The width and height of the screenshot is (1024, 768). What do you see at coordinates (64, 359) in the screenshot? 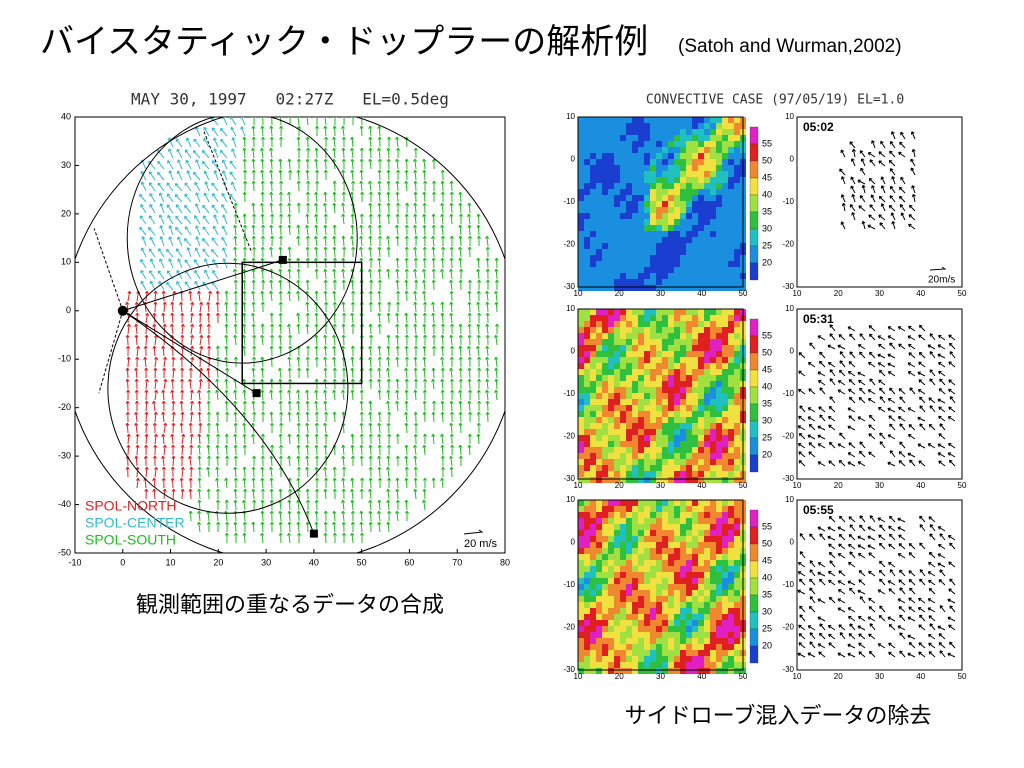
I see `y-tick-label: -10` at bounding box center [64, 359].